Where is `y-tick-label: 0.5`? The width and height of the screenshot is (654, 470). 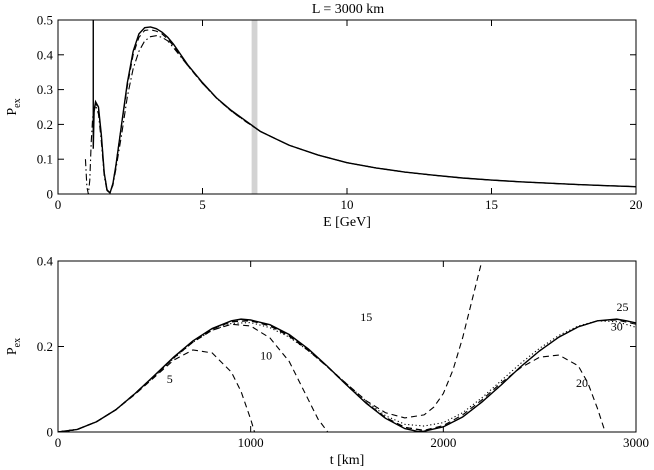
y-tick-label: 0.5 is located at coordinates (45, 20).